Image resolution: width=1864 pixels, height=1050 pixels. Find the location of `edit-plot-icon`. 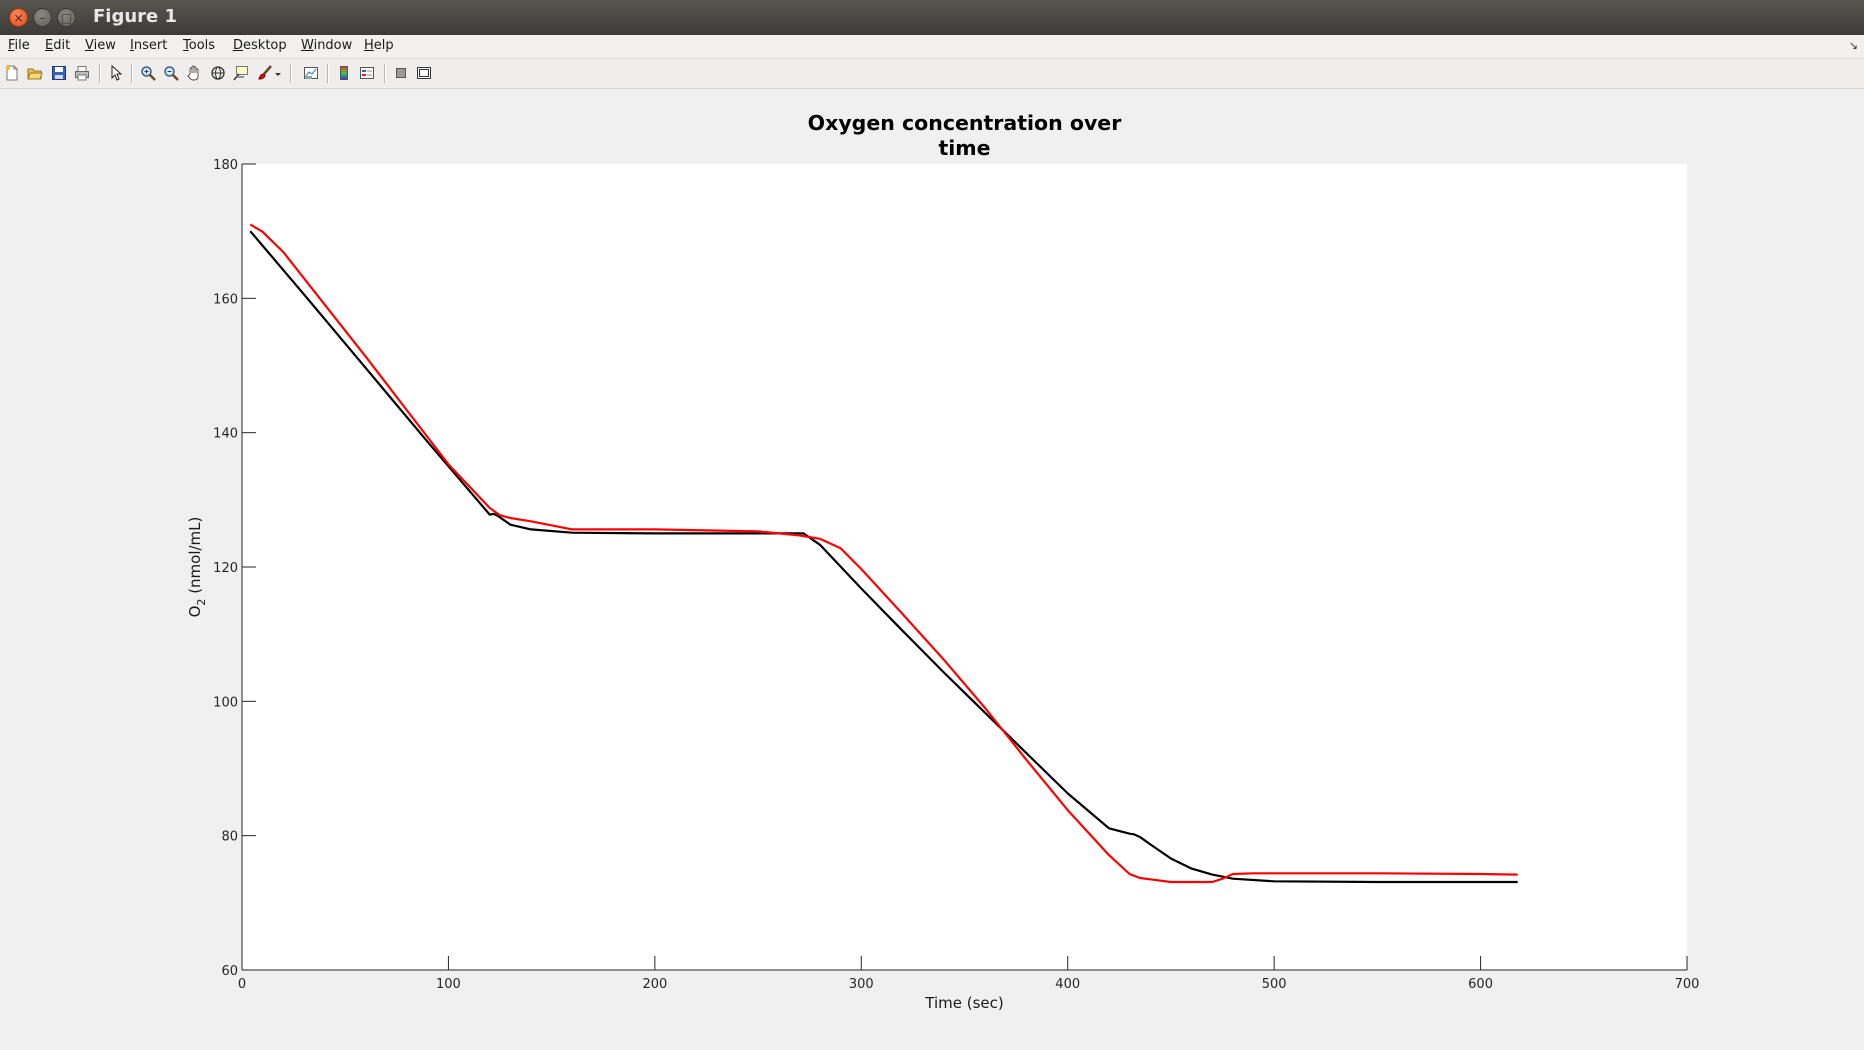

edit-plot-icon is located at coordinates (117, 73).